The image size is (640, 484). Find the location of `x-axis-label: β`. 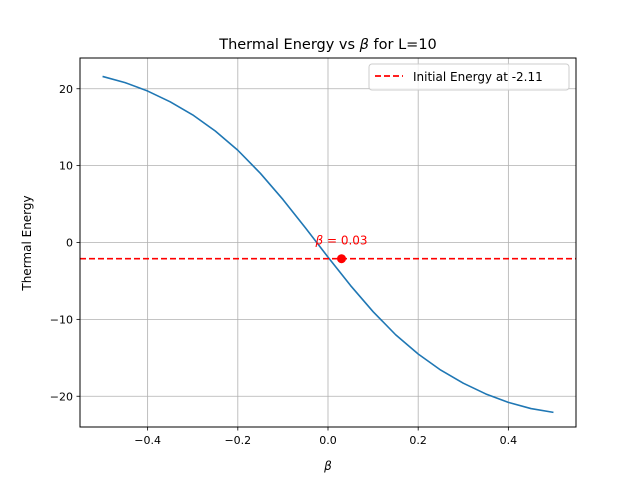

x-axis-label: β is located at coordinates (327, 466).